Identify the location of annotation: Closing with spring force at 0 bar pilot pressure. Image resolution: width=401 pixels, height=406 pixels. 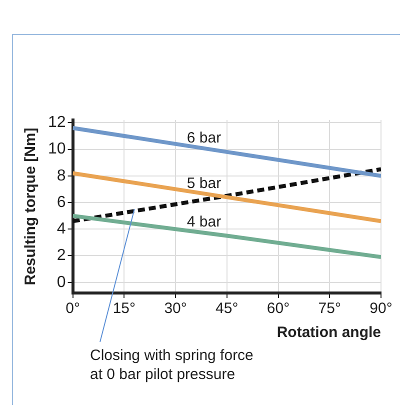
(172, 365).